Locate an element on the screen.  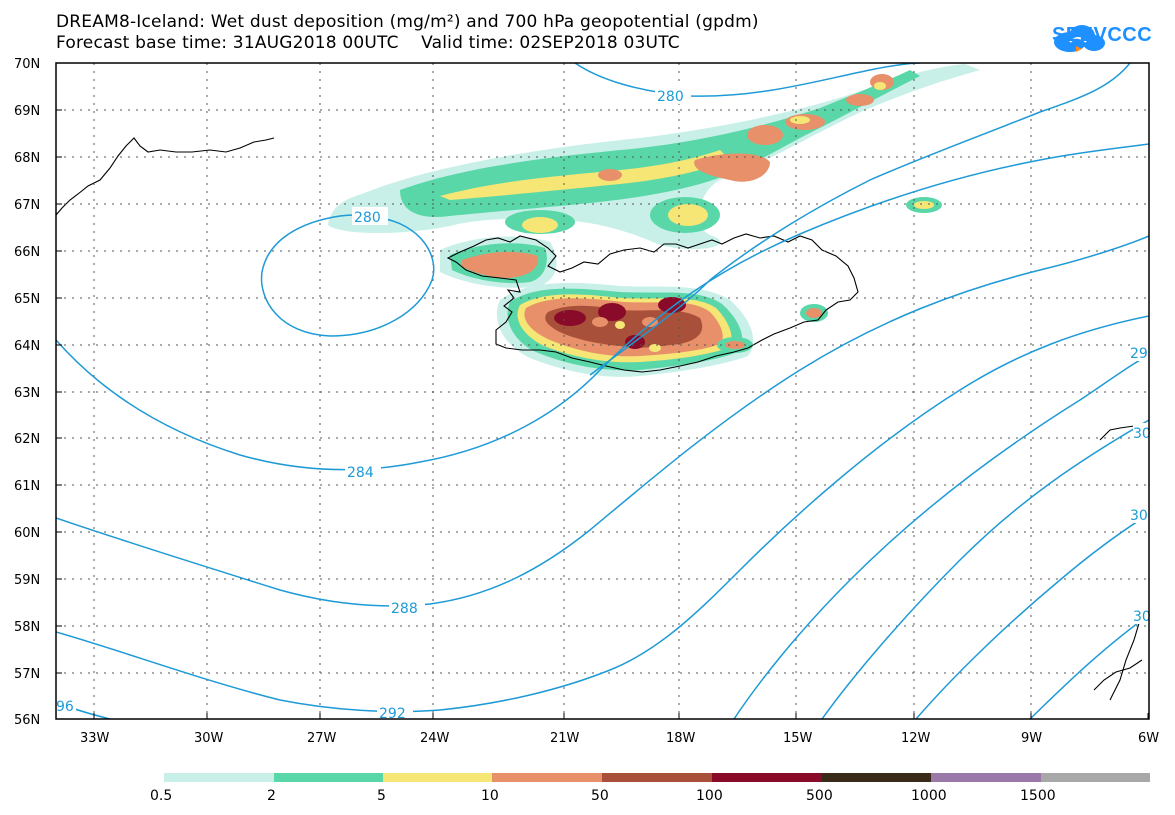
colorbar-label: 2 is located at coordinates (271, 796).